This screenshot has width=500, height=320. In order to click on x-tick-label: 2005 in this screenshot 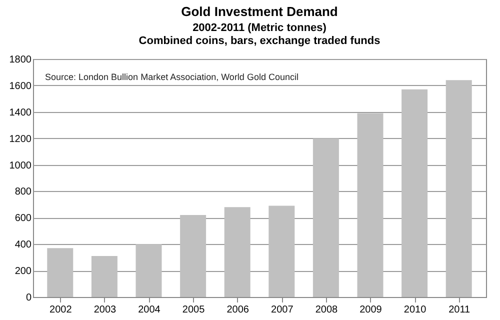, I will do `click(194, 310)`.